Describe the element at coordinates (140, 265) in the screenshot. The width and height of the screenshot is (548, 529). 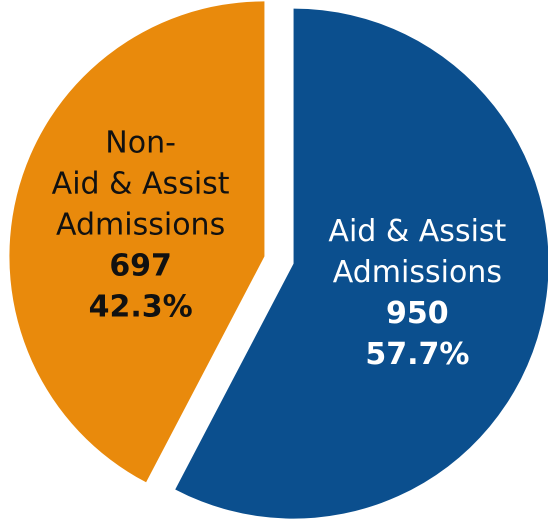
I see `slice-value: 697` at that location.